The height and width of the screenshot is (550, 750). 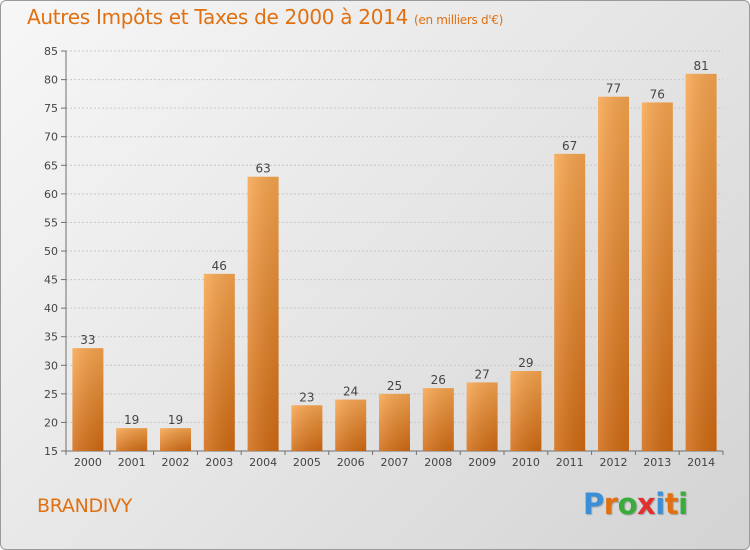 I want to click on y-tick-label: 20, so click(x=51, y=422).